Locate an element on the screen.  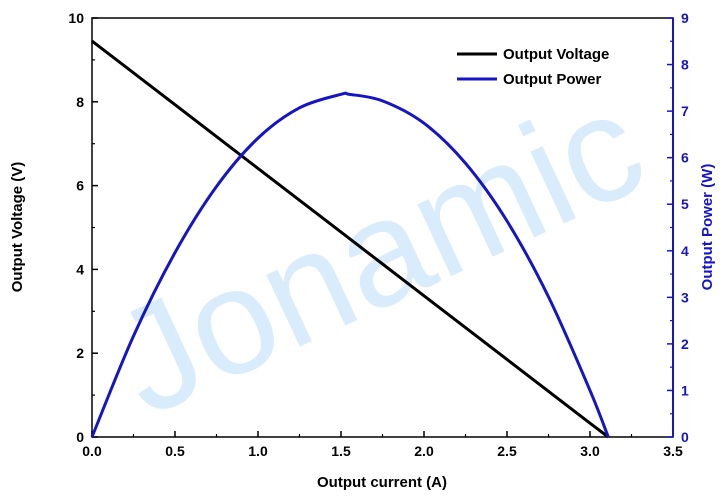
x-tick-label: 2.5 is located at coordinates (507, 451).